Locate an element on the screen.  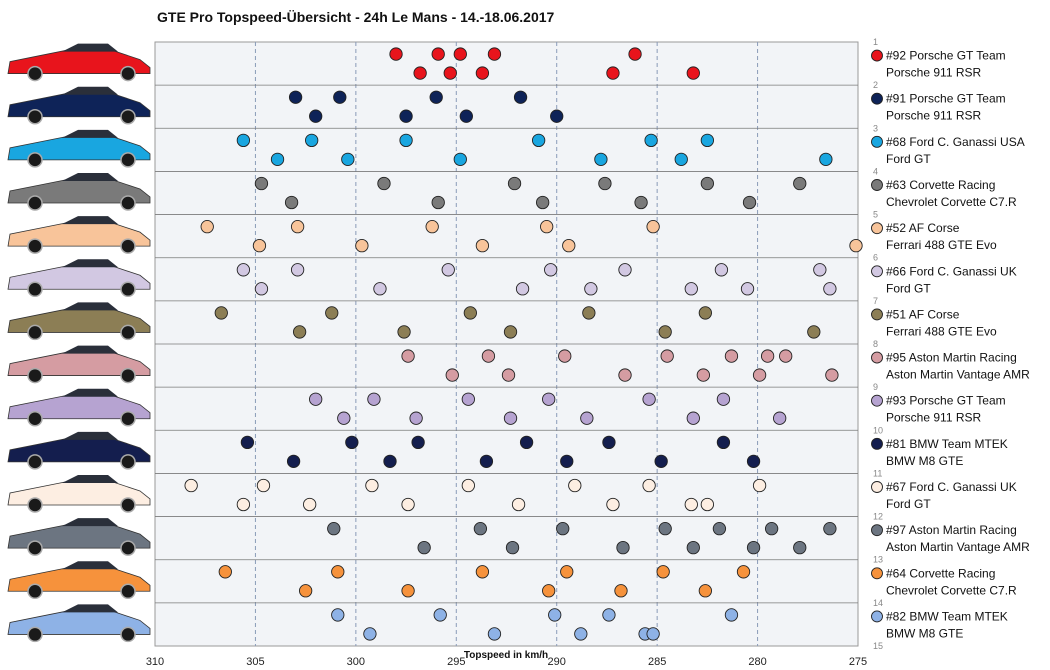
legend-label: #63 Corvette Racing is located at coordinates (940, 185).